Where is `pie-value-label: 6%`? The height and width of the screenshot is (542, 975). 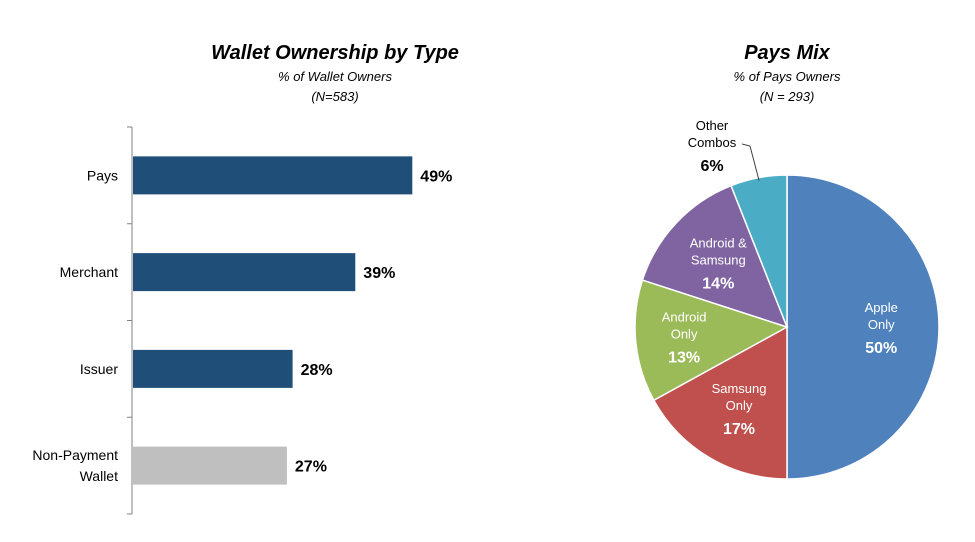
pie-value-label: 6% is located at coordinates (711, 166).